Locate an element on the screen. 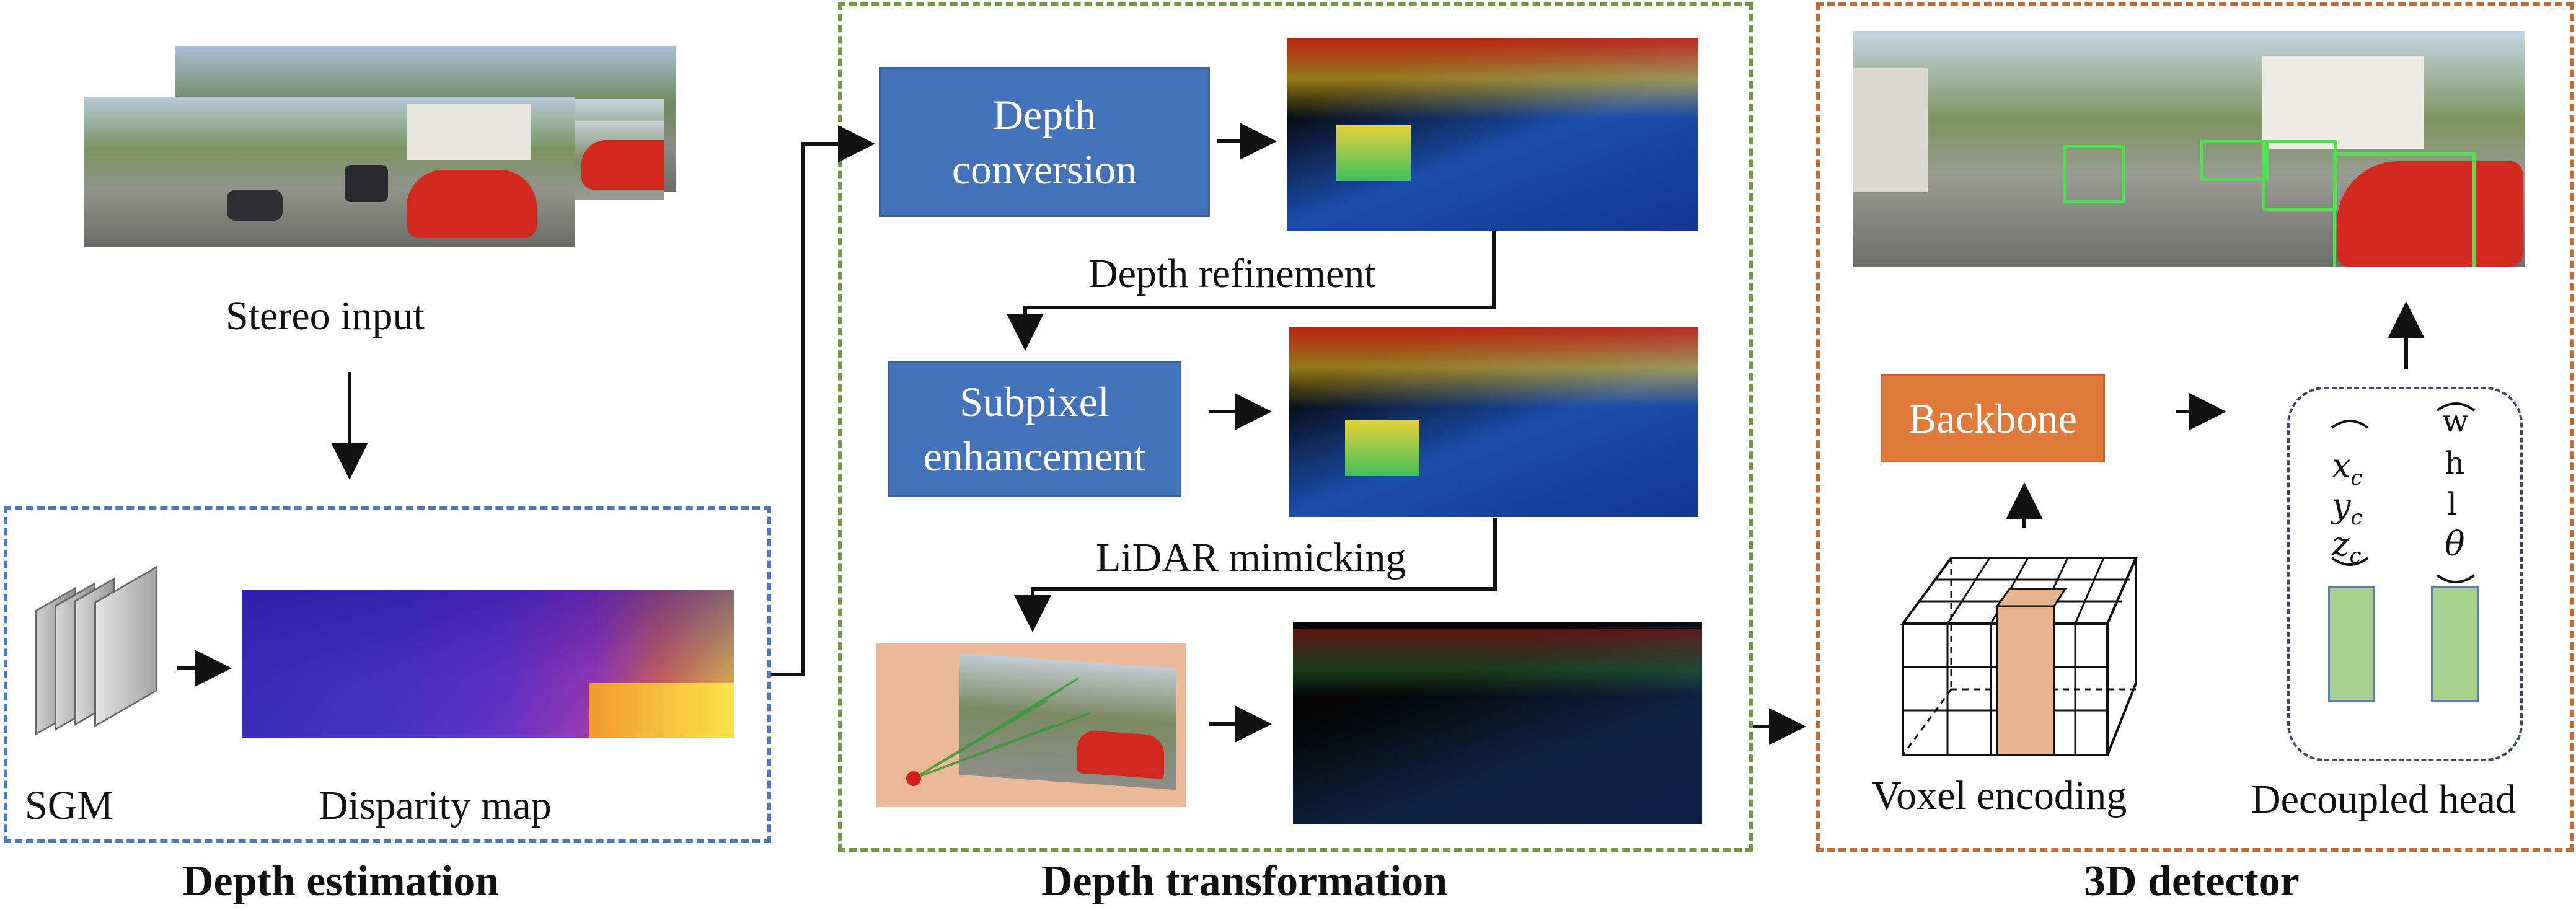 The image size is (2576, 910). head-y-c: yc is located at coordinates (2347, 508).